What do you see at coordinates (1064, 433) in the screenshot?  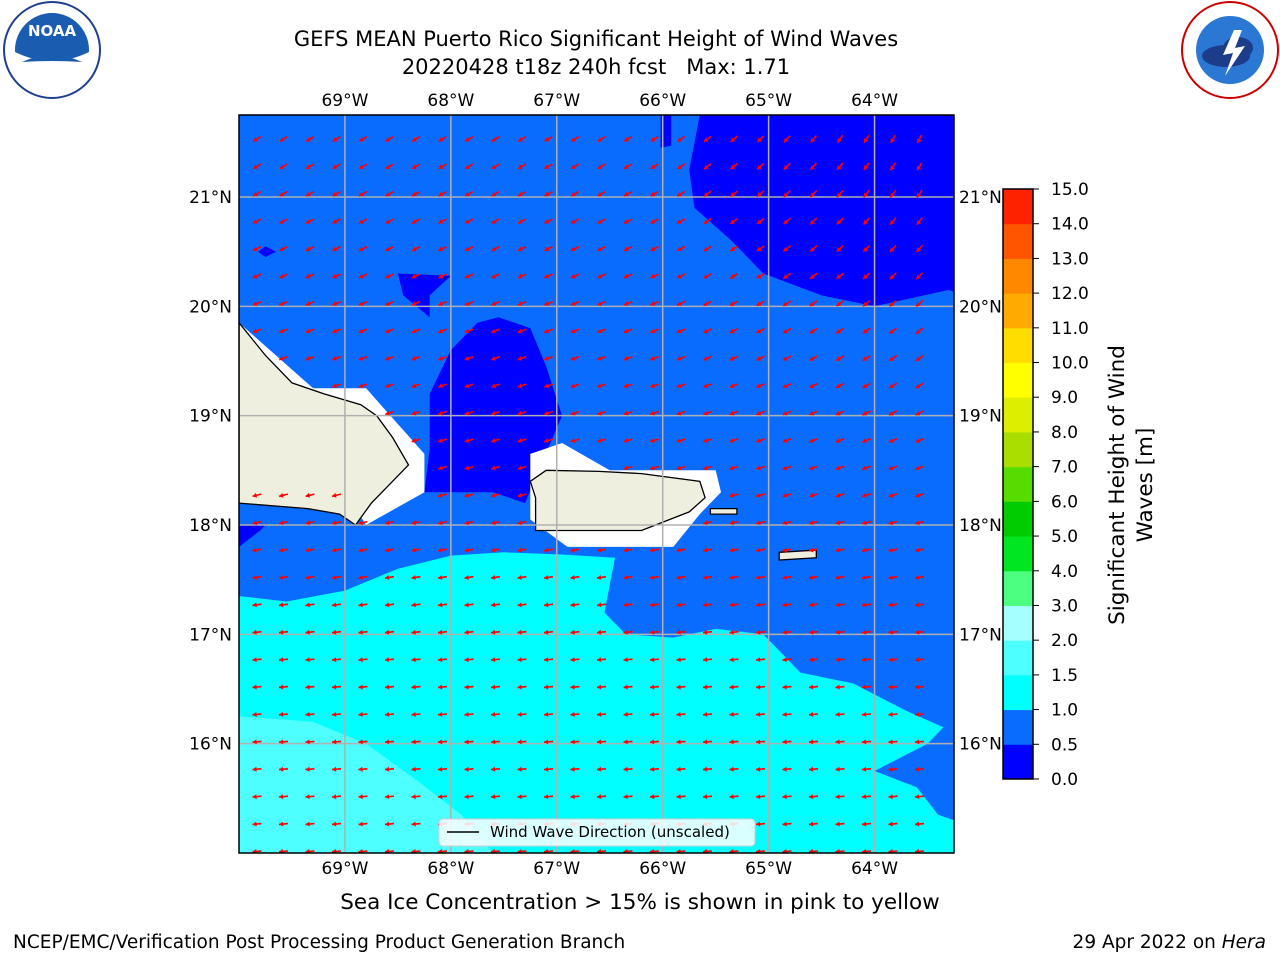 I see `colorbar-tick-label: 8.0` at bounding box center [1064, 433].